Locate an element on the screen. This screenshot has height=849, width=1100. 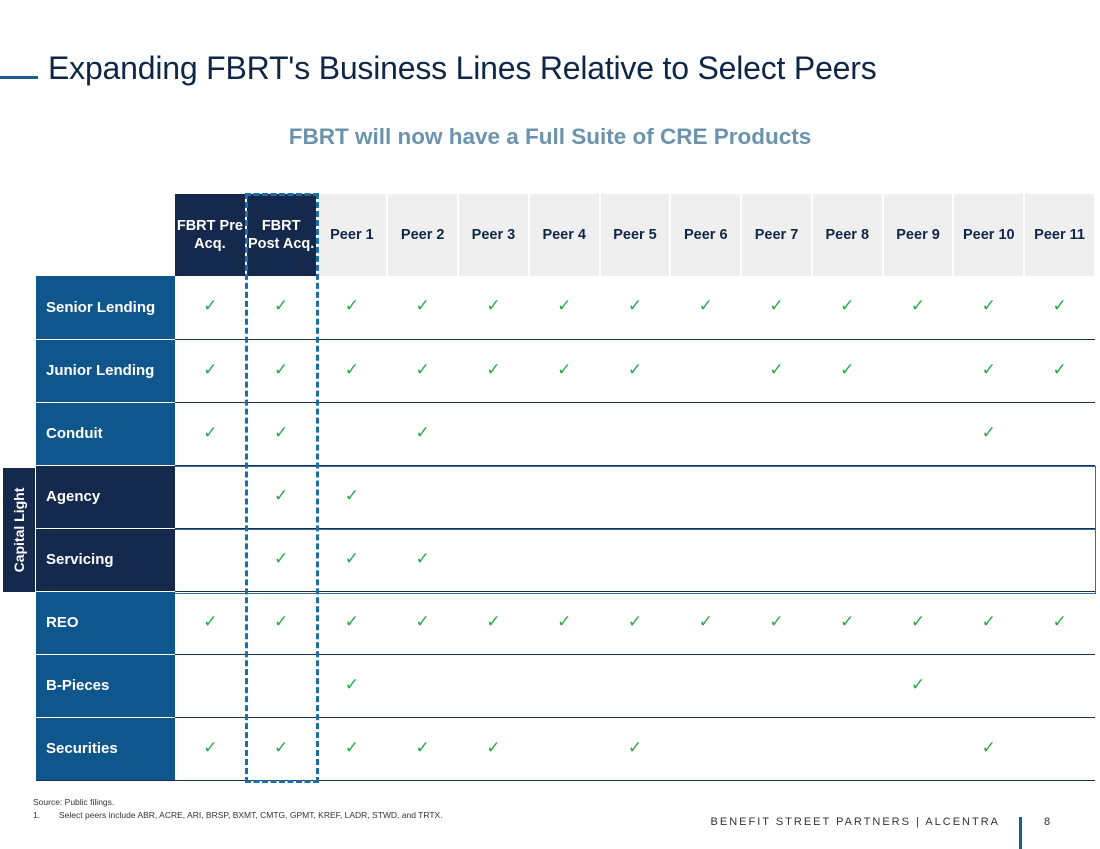
column-header-peer: Peer 11 is located at coordinates (1060, 235).